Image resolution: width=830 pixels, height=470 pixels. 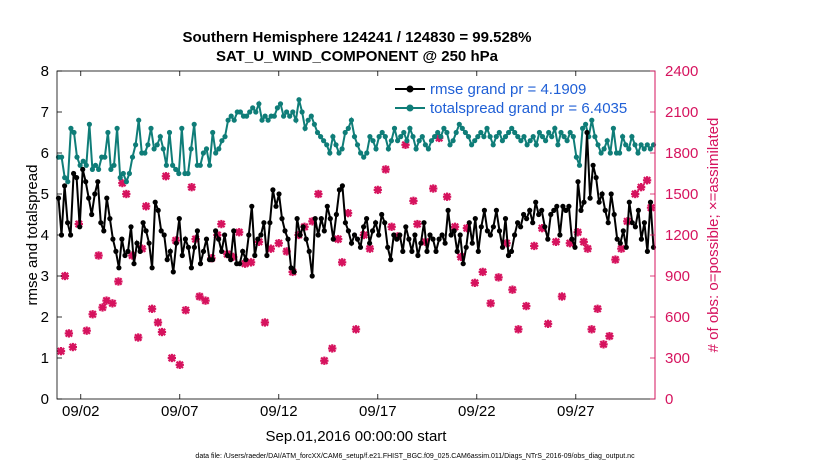 I want to click on left-axis: 0 1 2 3 4 5 6 7 8, so click(x=51, y=235).